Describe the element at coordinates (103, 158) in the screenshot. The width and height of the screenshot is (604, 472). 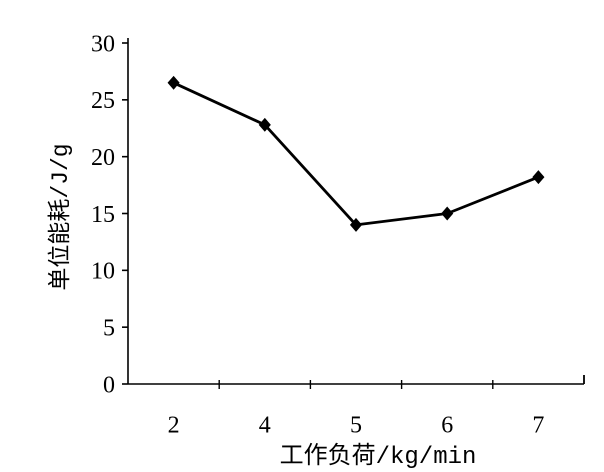
I see `y-tick-label: 20` at that location.